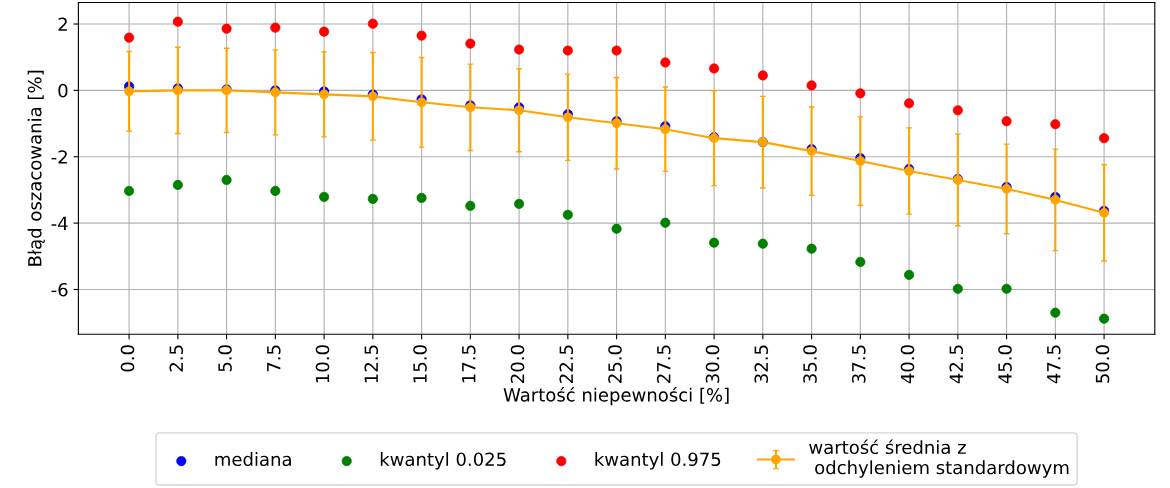  What do you see at coordinates (225, 358) in the screenshot?
I see `x-tick-label: 5.0` at bounding box center [225, 358].